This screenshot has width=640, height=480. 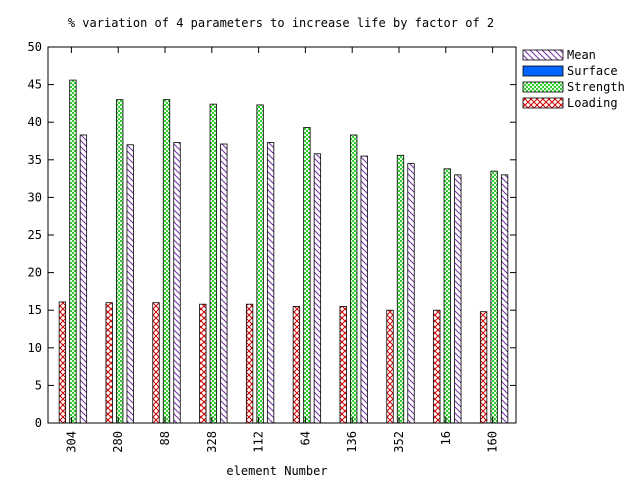 I want to click on y-tick-label: 0, so click(x=38, y=423).